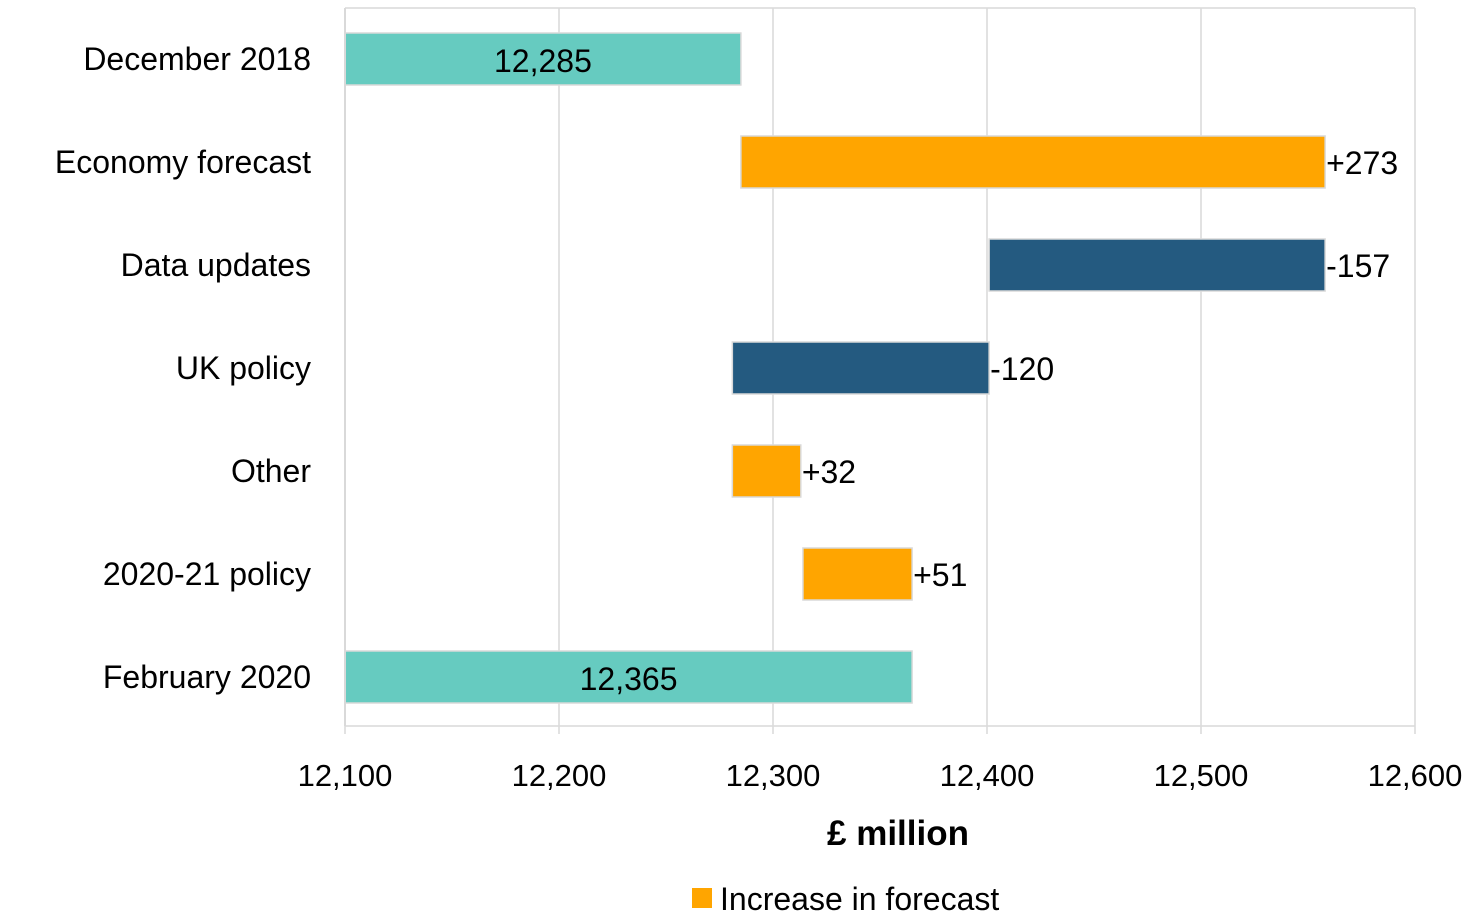 The image size is (1484, 922). What do you see at coordinates (1157, 265) in the screenshot?
I see `bar-data-updates` at bounding box center [1157, 265].